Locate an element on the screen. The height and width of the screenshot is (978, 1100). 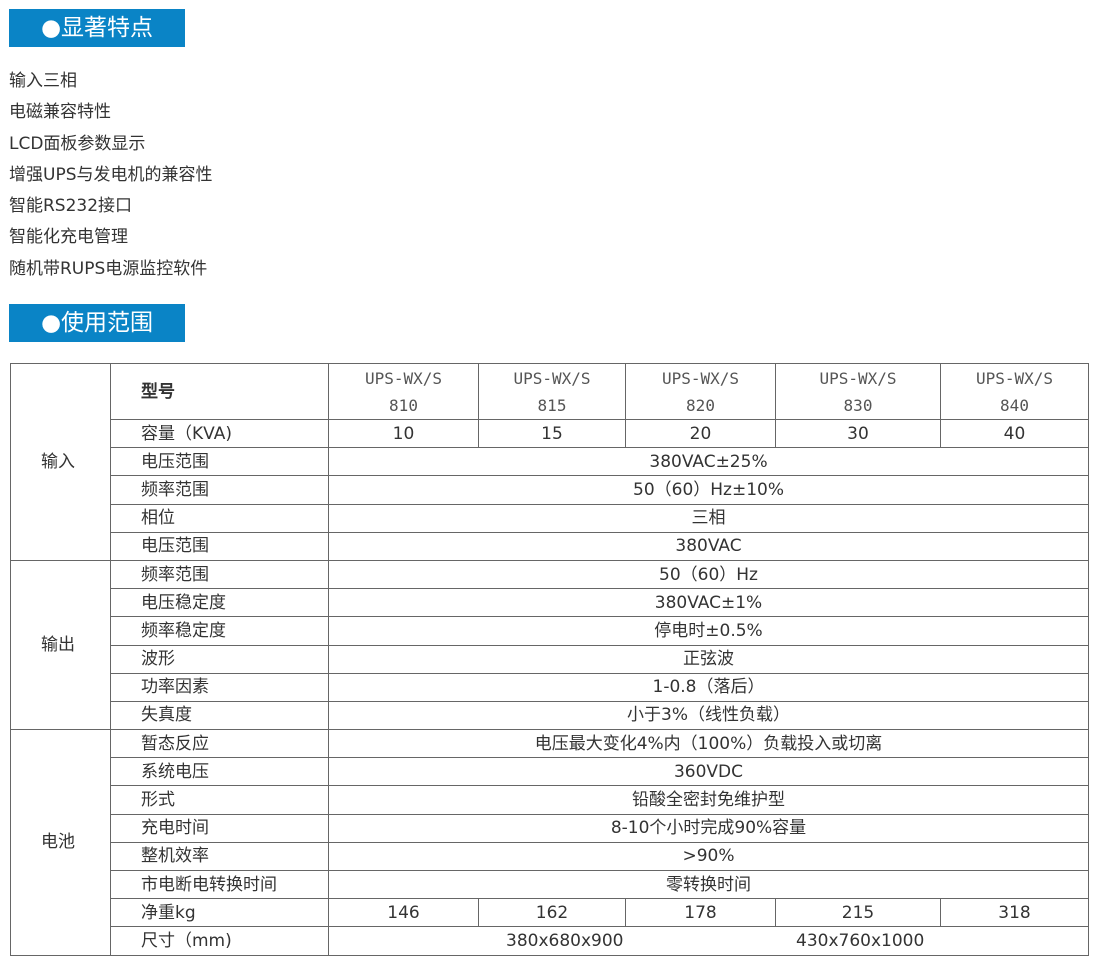
value-cell: 178 is located at coordinates (700, 913).